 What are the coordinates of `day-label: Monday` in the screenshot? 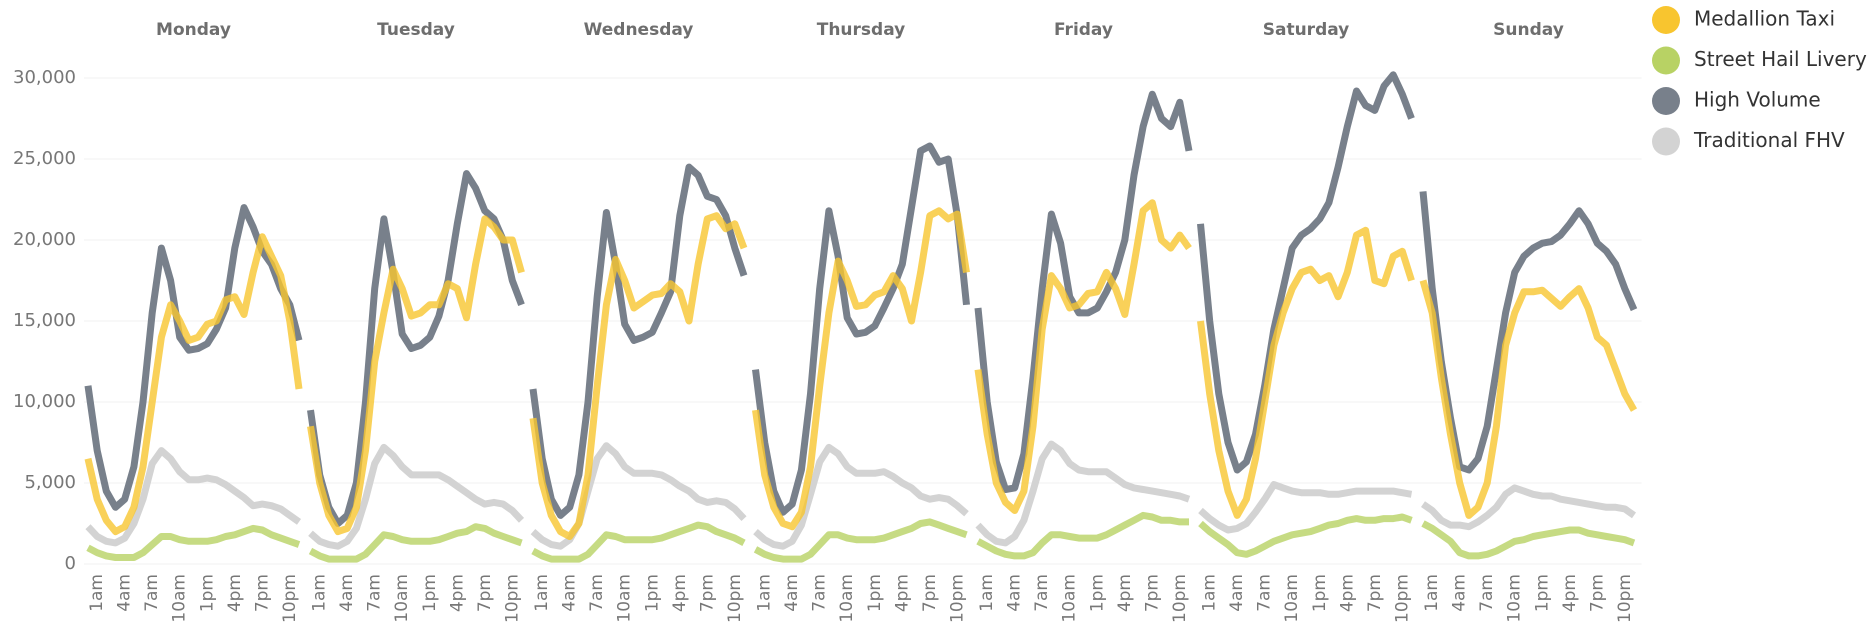 It's located at (193, 30).